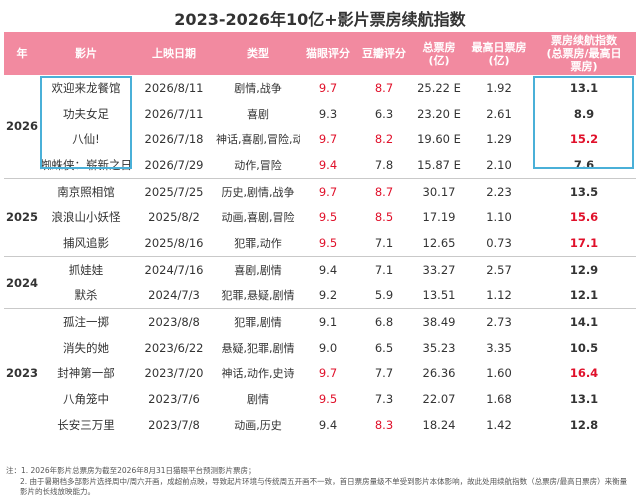 The image size is (640, 503). Describe the element at coordinates (384, 399) in the screenshot. I see `douban-score-cell: 7.3` at that location.